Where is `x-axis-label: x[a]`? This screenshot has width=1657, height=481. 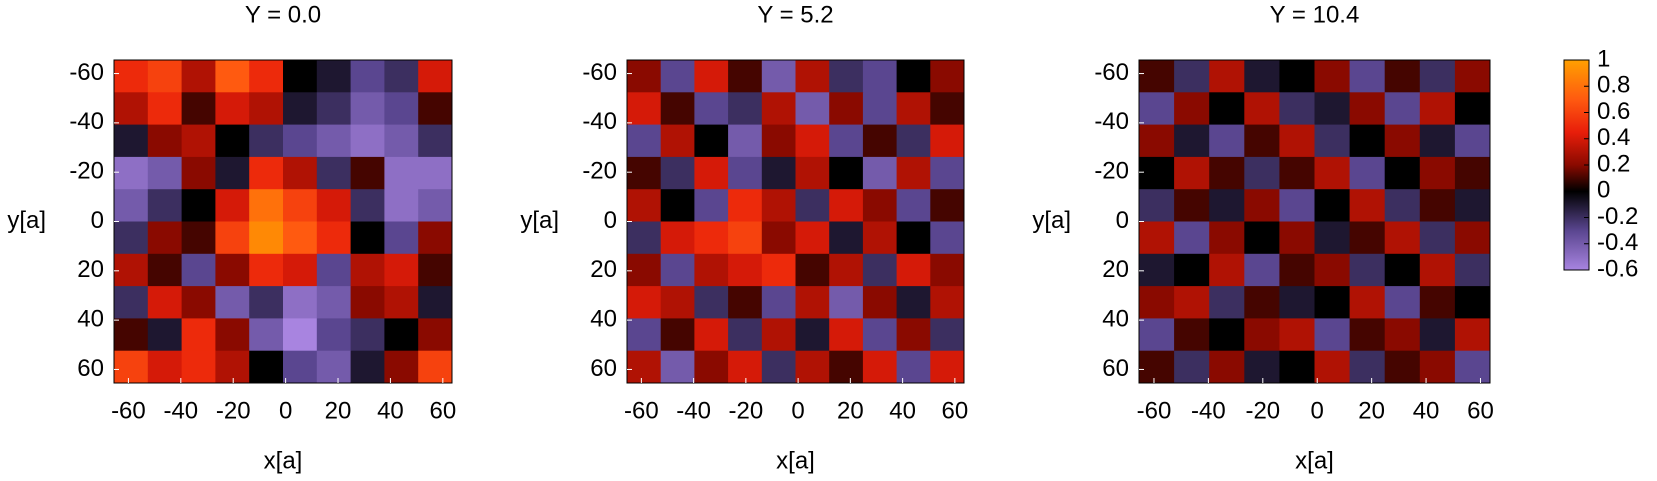 x-axis-label: x[a] is located at coordinates (283, 460).